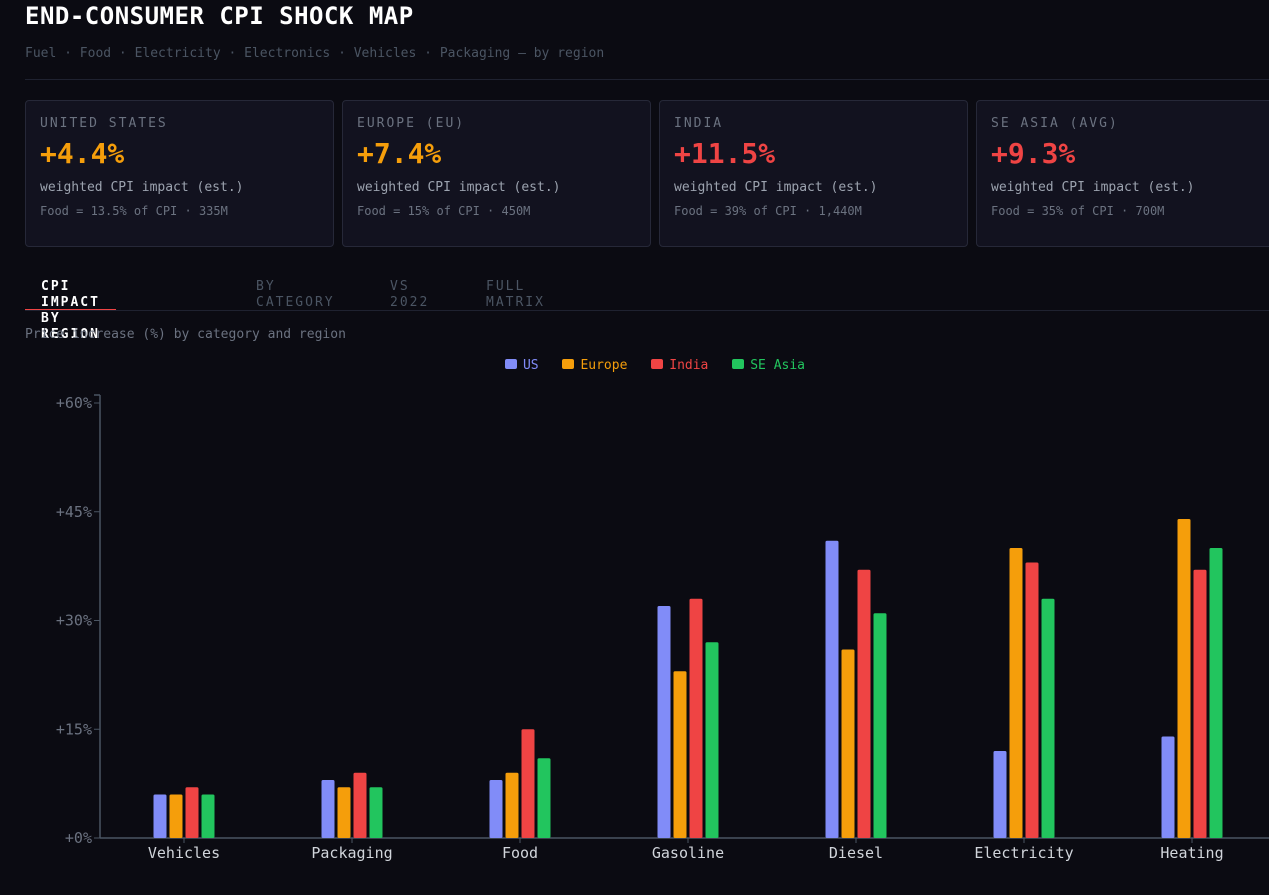  What do you see at coordinates (515, 294) in the screenshot?
I see `tab-full-matrix: FULL MATRIX` at bounding box center [515, 294].